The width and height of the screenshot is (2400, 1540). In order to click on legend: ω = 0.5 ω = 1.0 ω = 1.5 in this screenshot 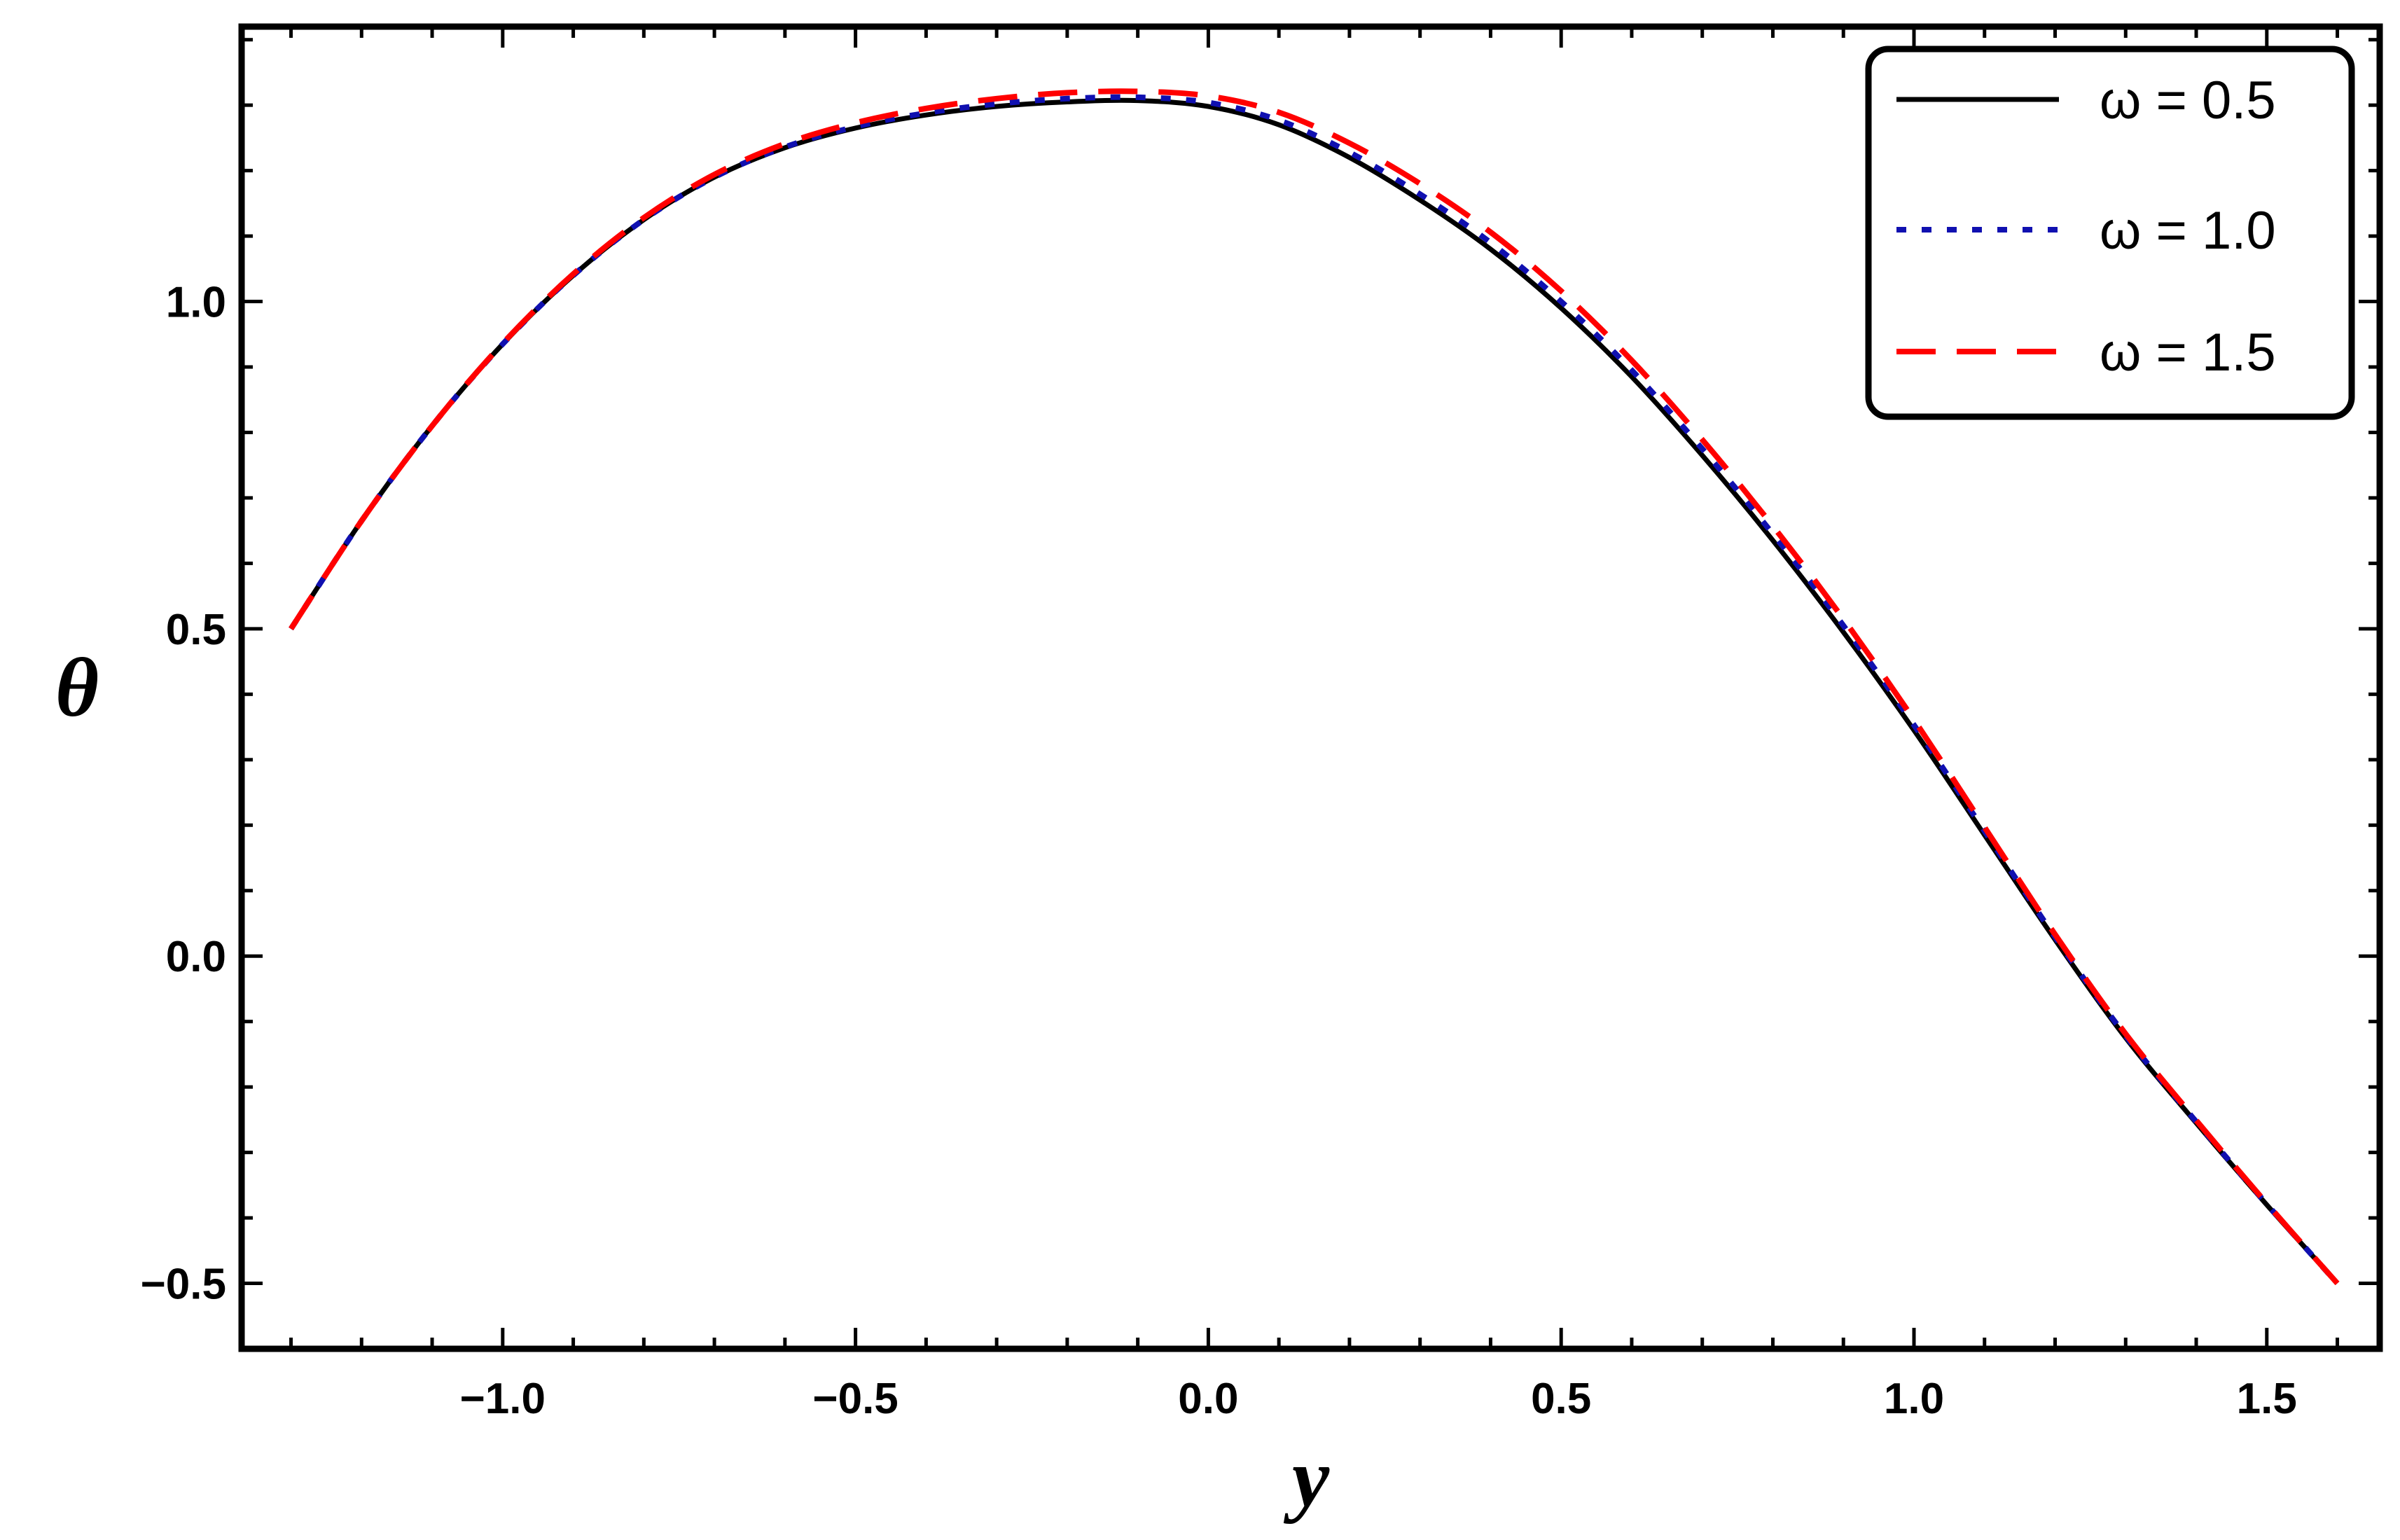, I will do `click(2110, 233)`.